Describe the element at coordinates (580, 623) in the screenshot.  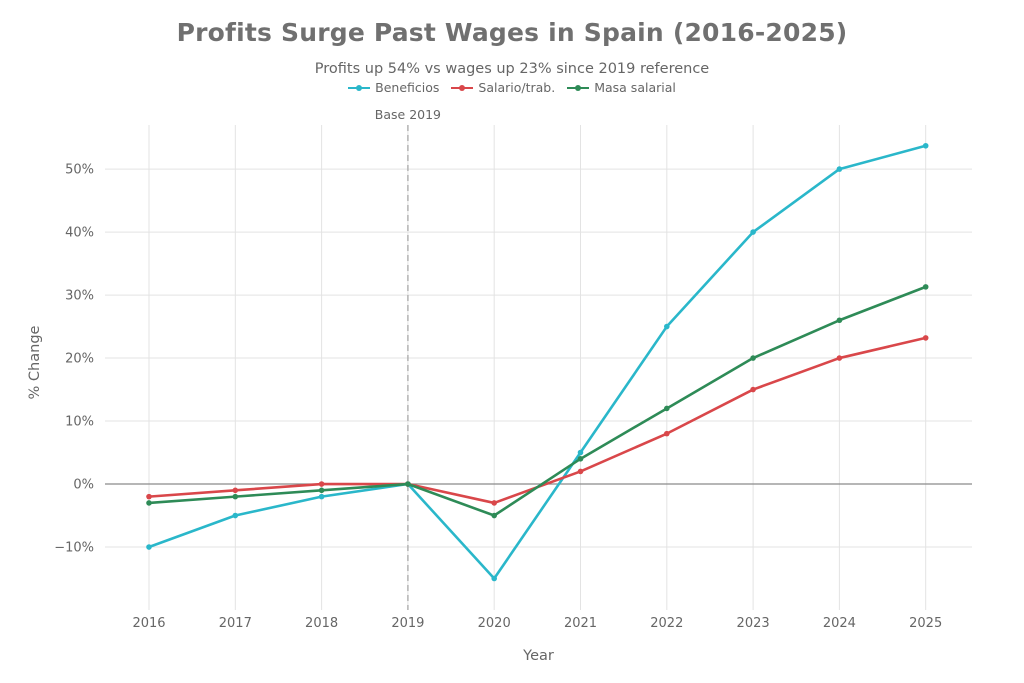
I see `x-tick-label: 2021` at that location.